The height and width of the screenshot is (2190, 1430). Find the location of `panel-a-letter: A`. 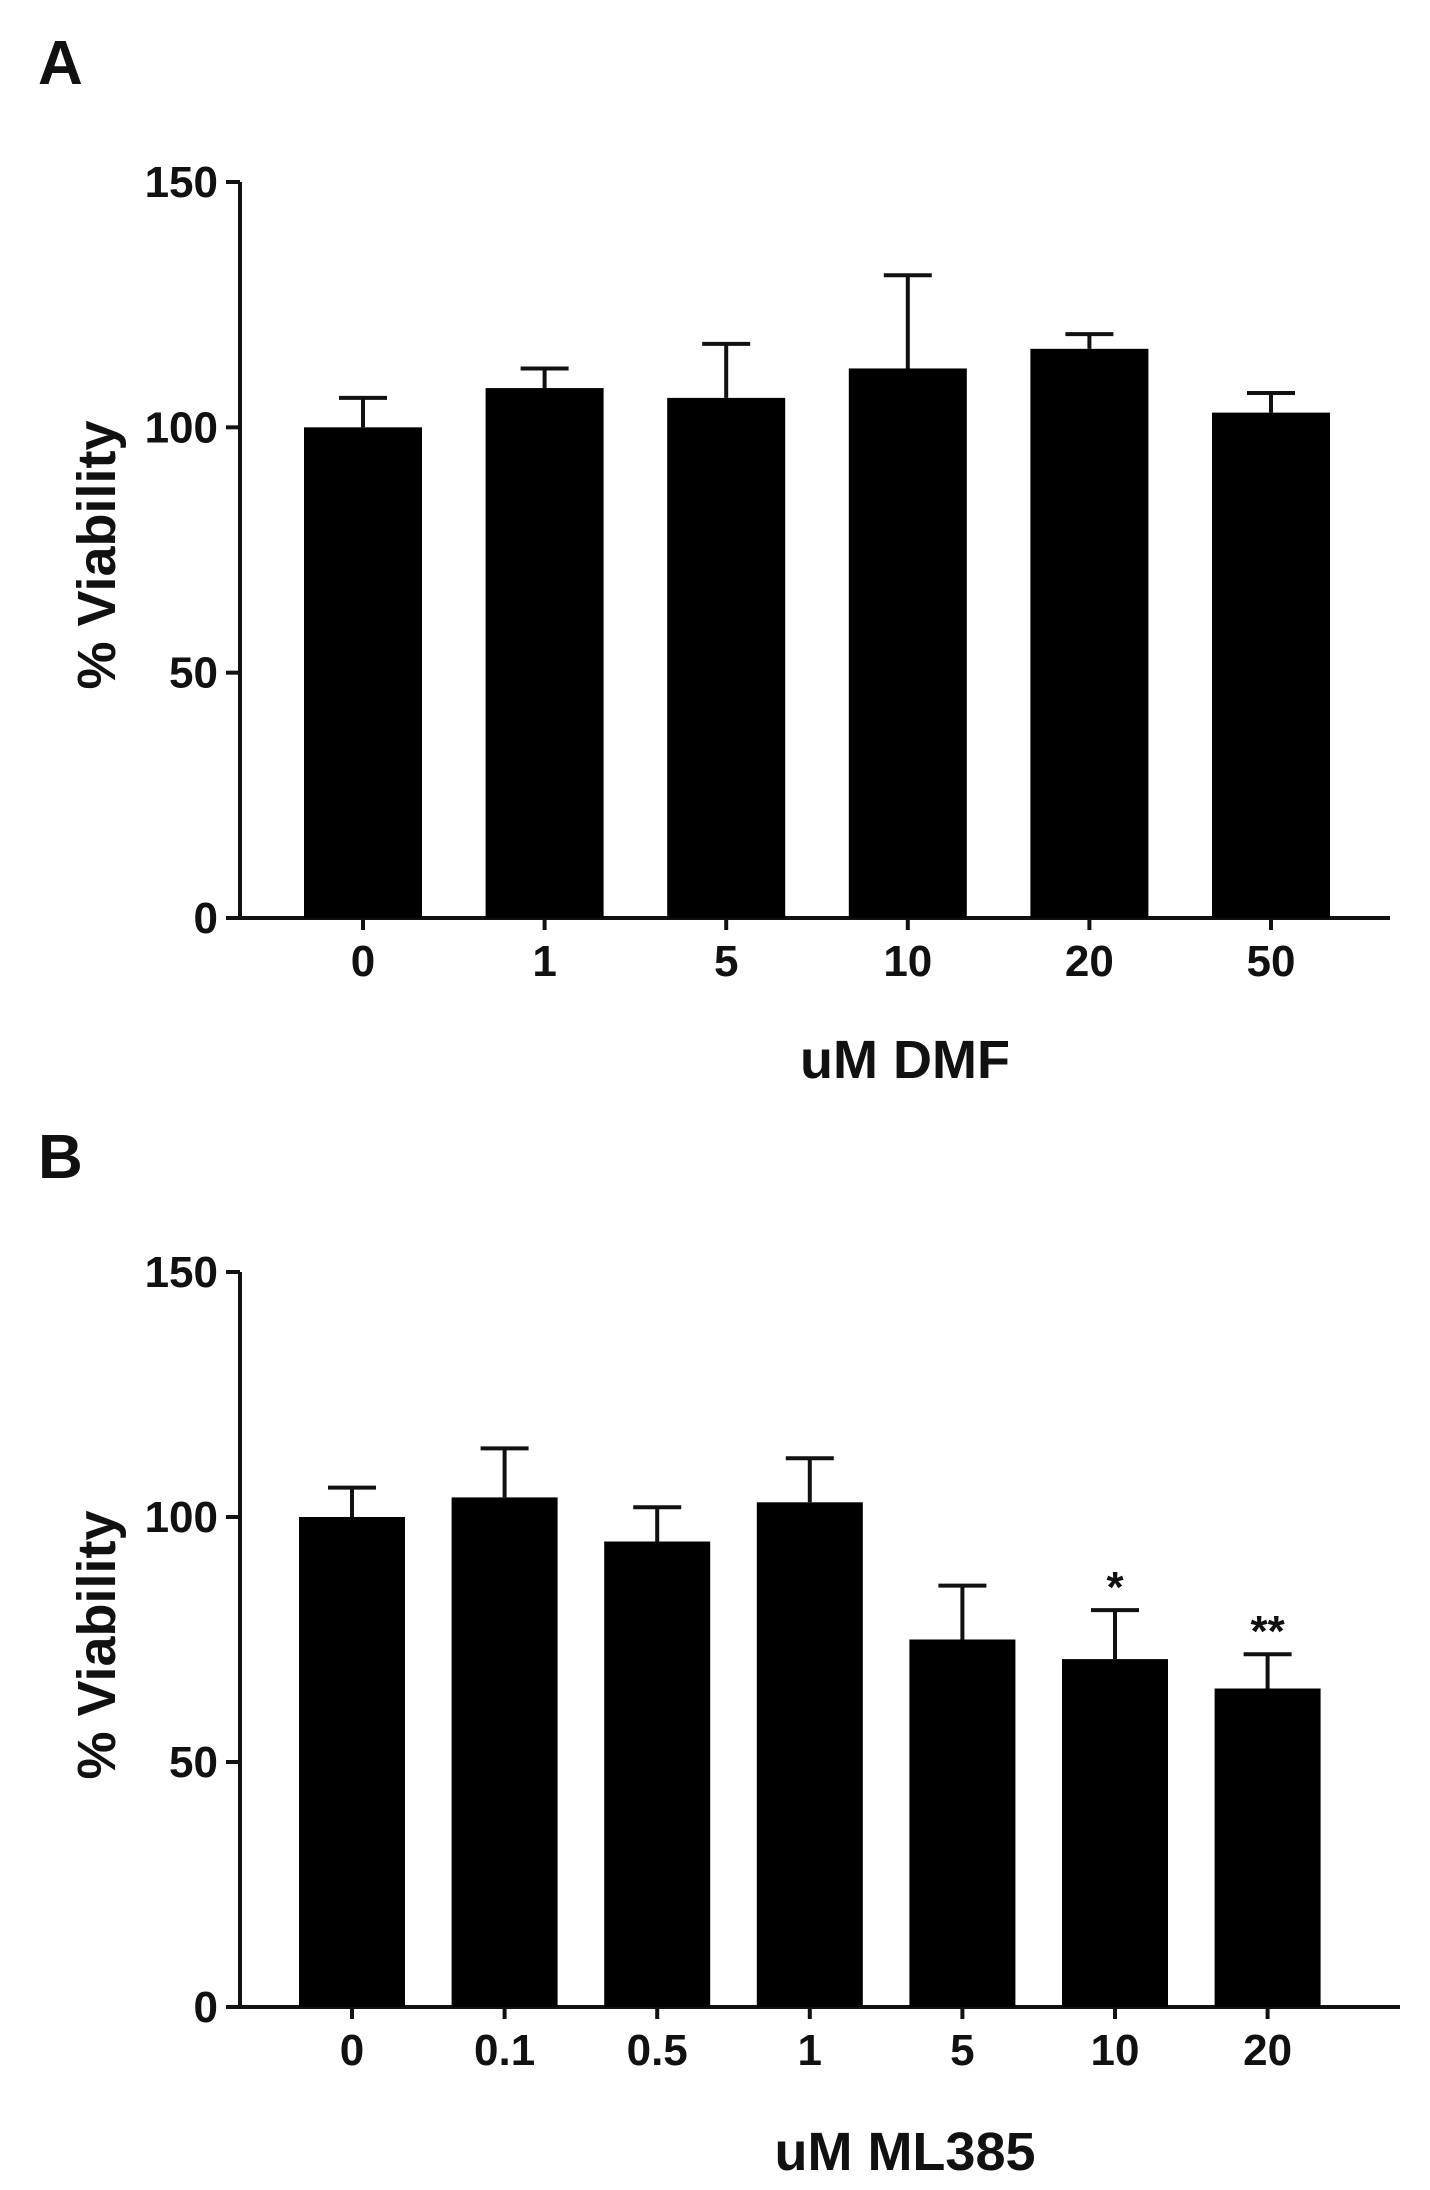

panel-a-letter: A is located at coordinates (60, 63).